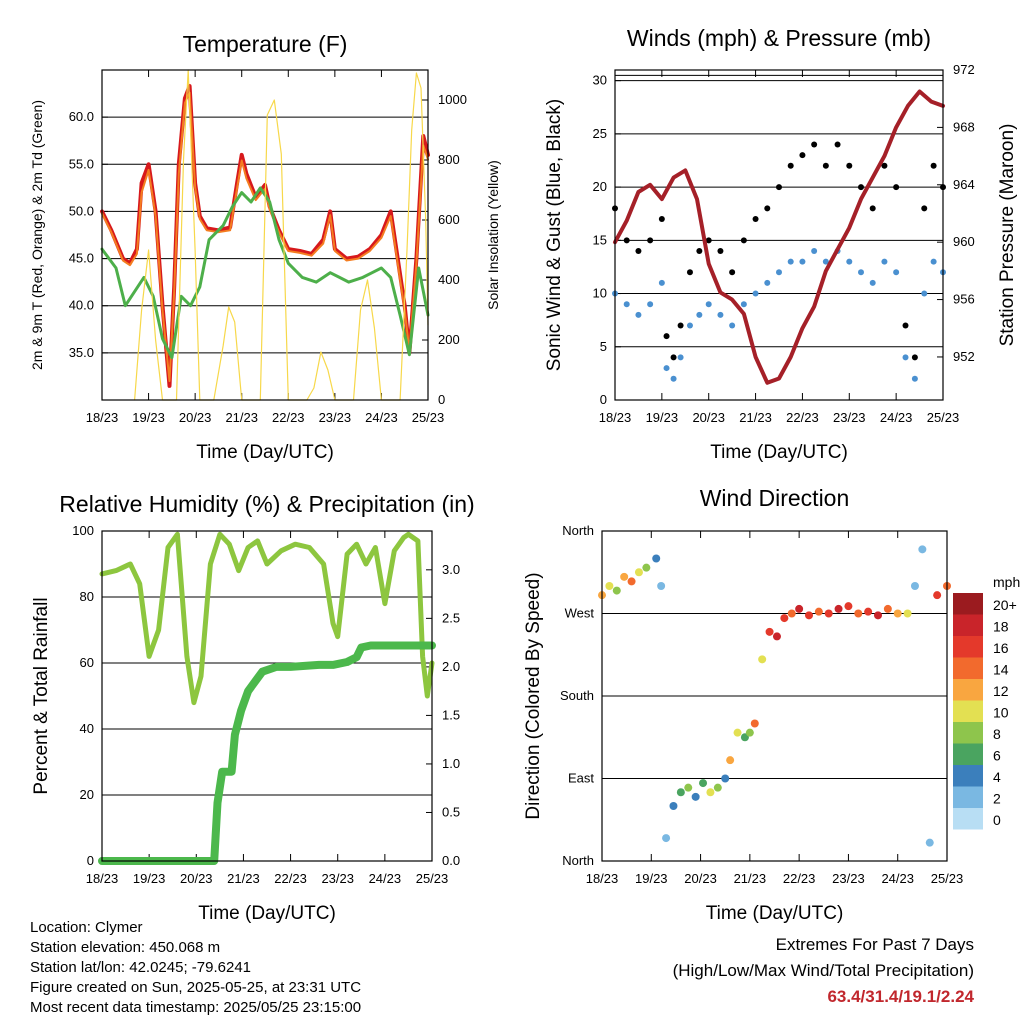 The width and height of the screenshot is (1024, 1024). Describe the element at coordinates (267, 753) in the screenshot. I see `series-total-precipitation` at that location.